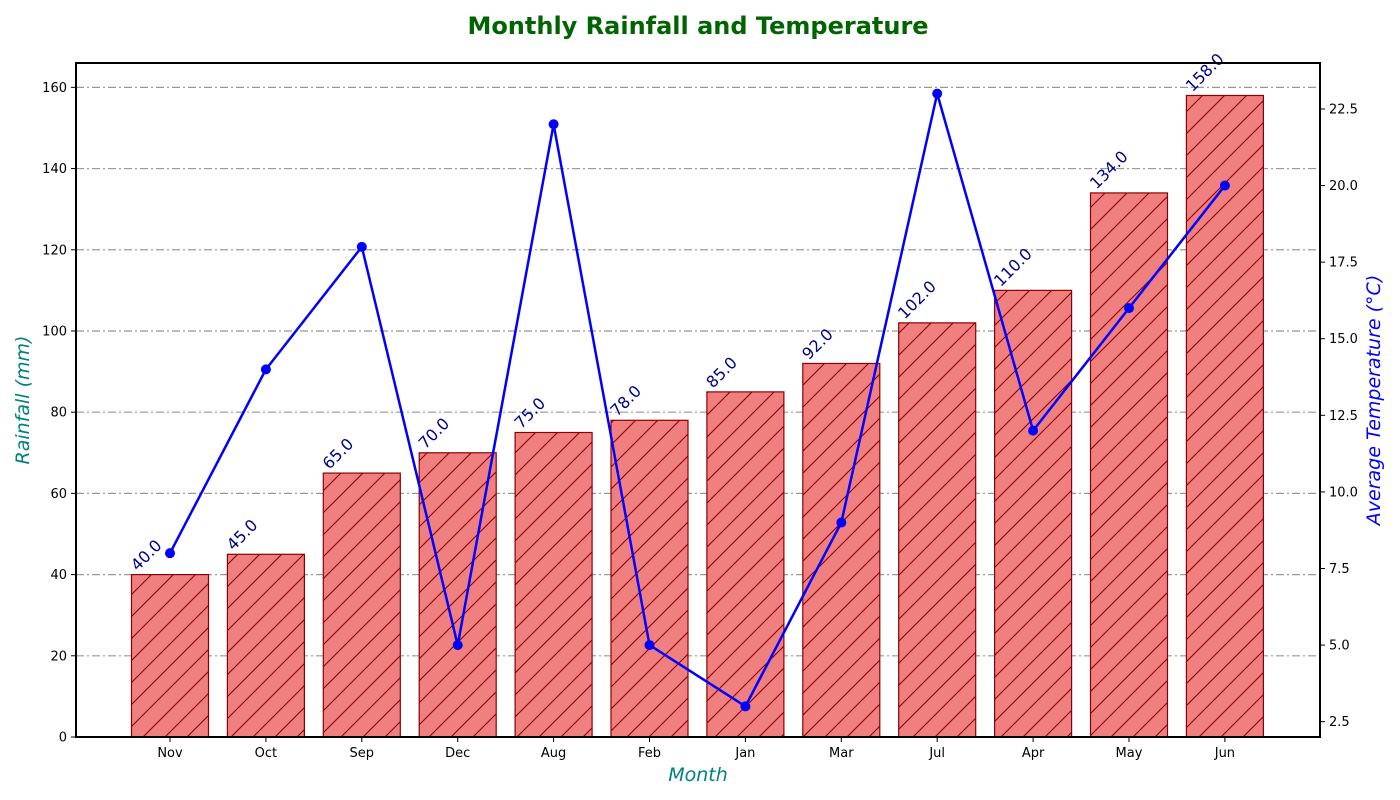 The image size is (1400, 800). I want to click on bar-data-label: 75.0, so click(529, 413).